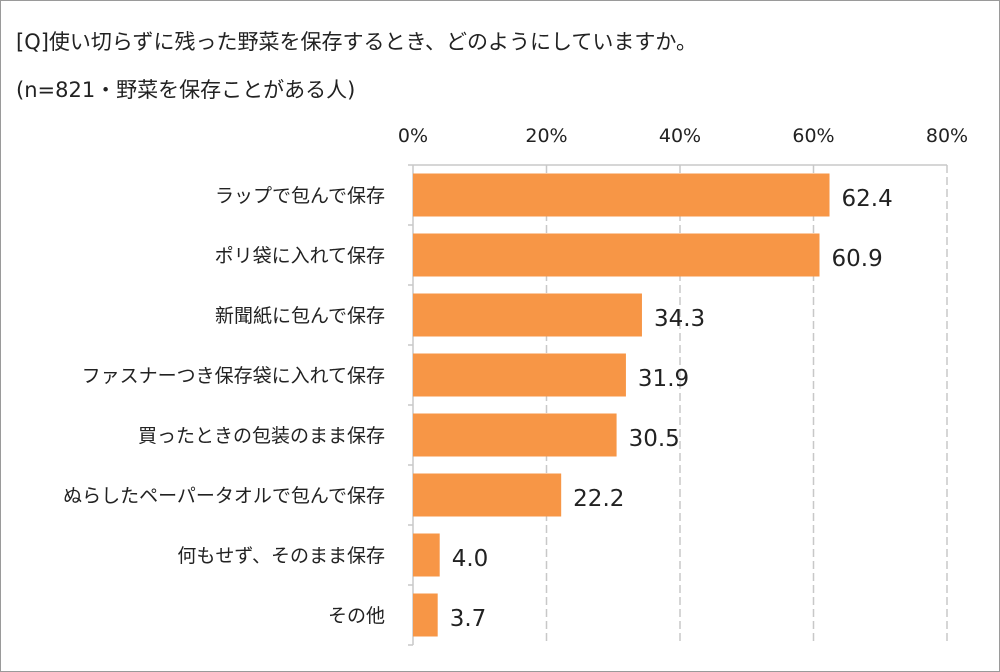 This screenshot has width=1000, height=672. Describe the element at coordinates (468, 619) in the screenshot. I see `data-label: 3.7` at that location.